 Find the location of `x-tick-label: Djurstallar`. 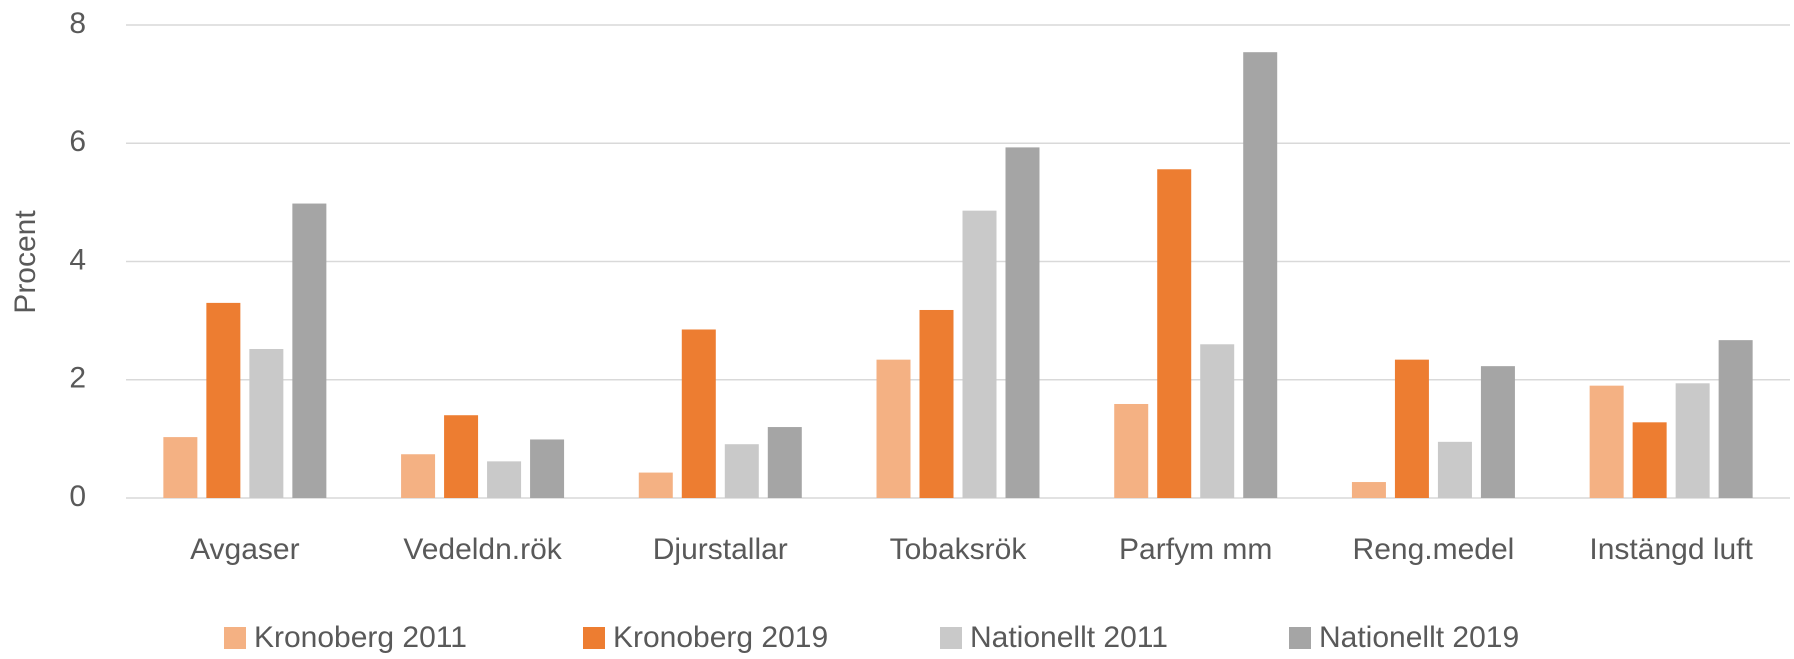

x-tick-label: Djurstallar is located at coordinates (720, 549).